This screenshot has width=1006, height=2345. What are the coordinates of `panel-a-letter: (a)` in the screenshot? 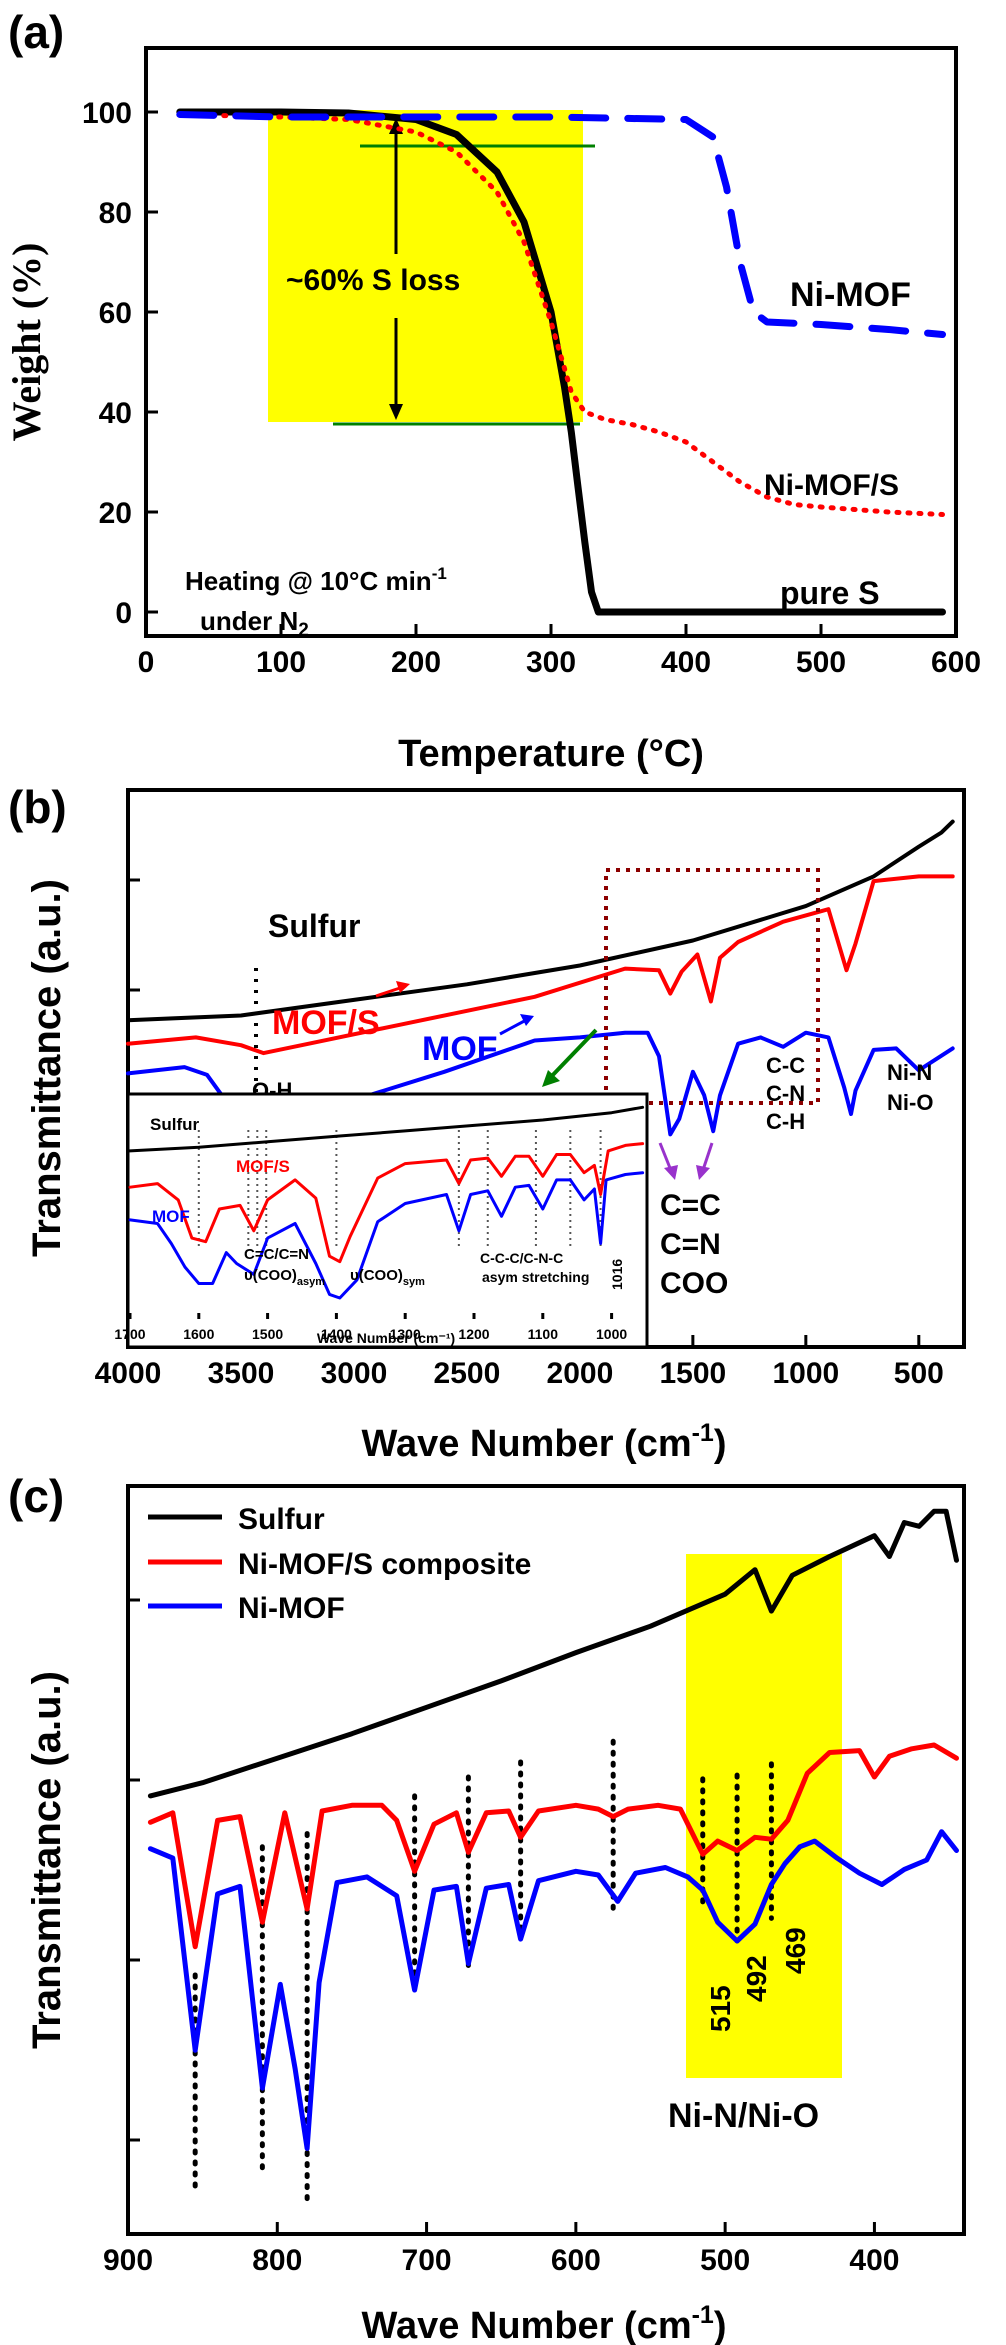 It's located at (36, 32).